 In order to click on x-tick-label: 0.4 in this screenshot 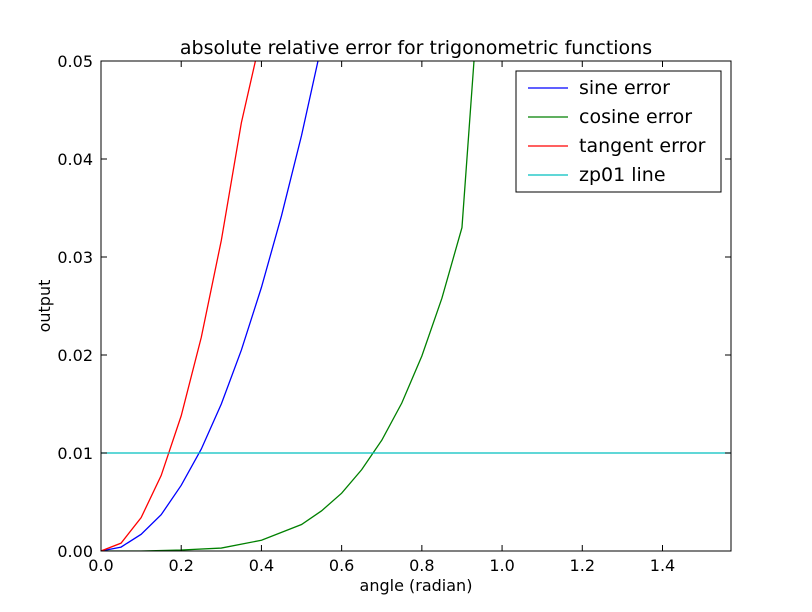, I will do `click(261, 565)`.